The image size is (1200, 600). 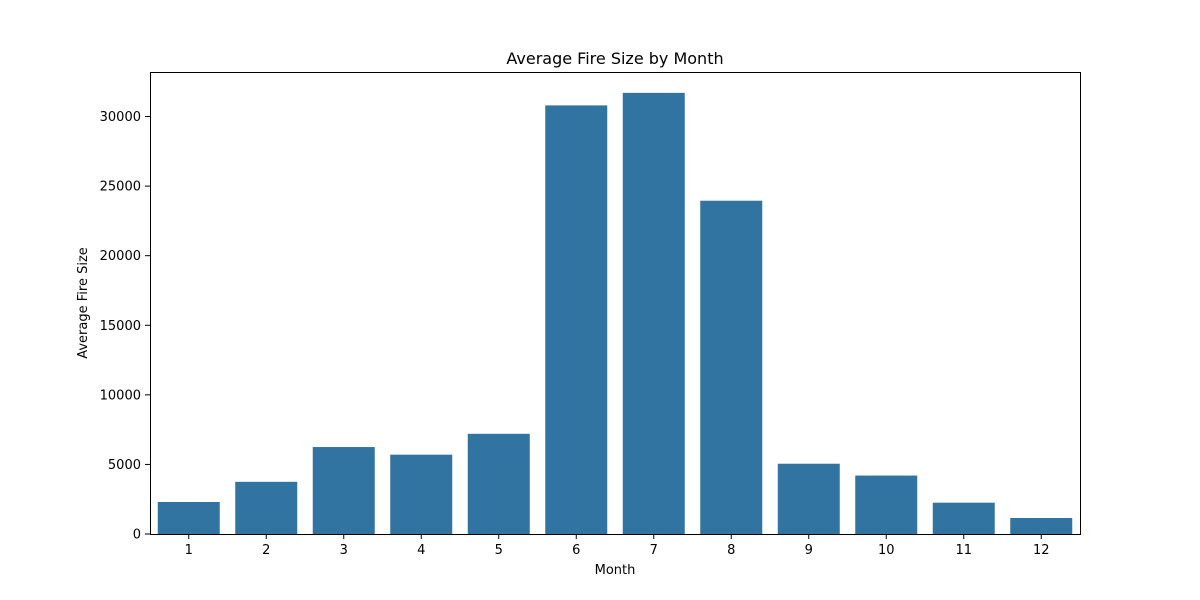 What do you see at coordinates (120, 326) in the screenshot?
I see `y-tick-label-15000: 15000` at bounding box center [120, 326].